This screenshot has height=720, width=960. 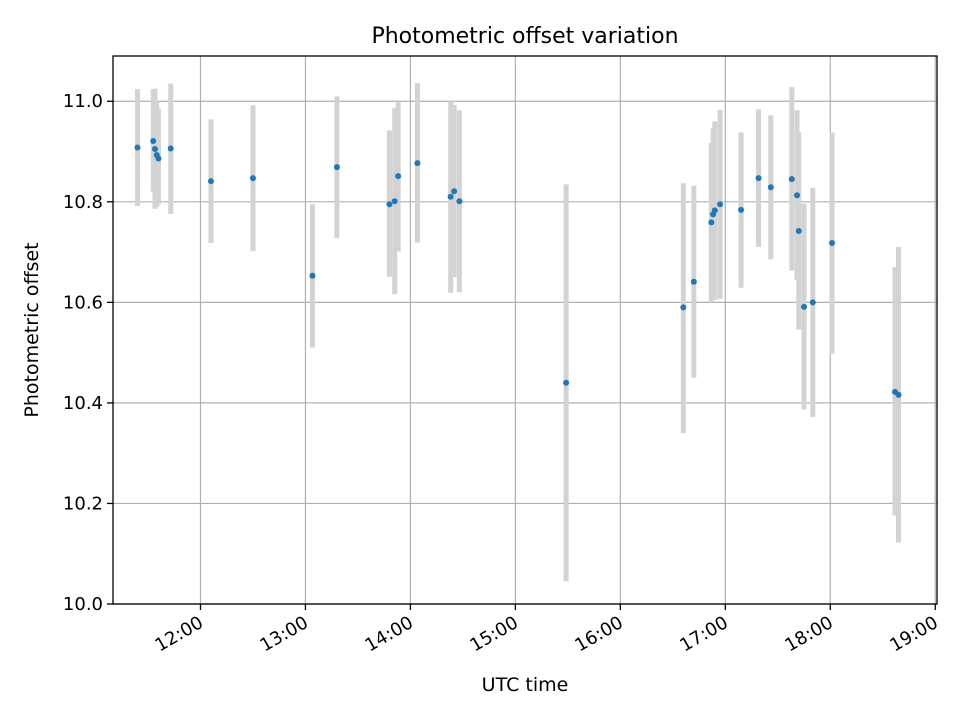 I want to click on chart-title: Photometric offset variation, so click(x=524, y=36).